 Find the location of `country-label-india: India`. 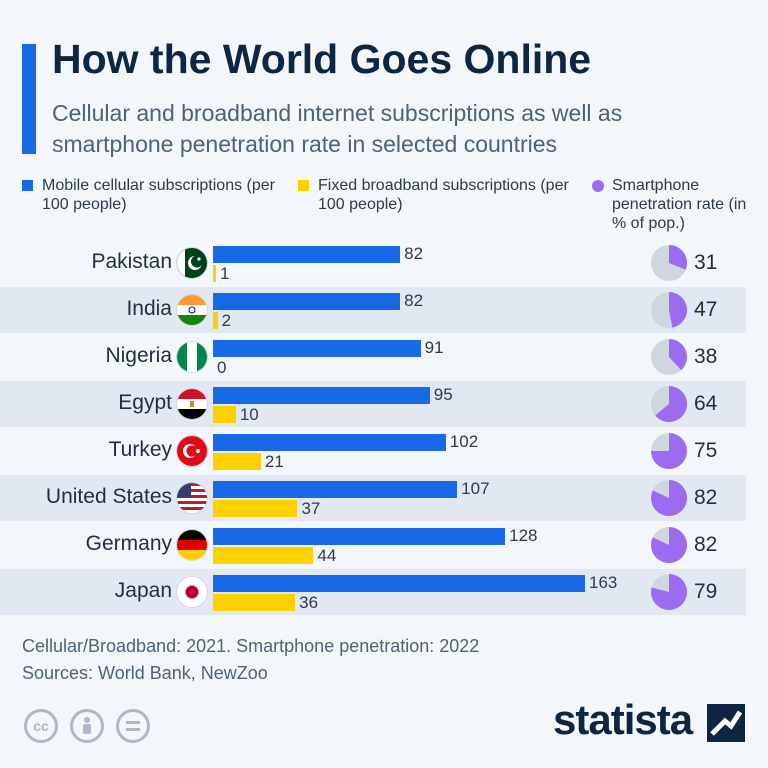

country-label-india: India is located at coordinates (149, 308).